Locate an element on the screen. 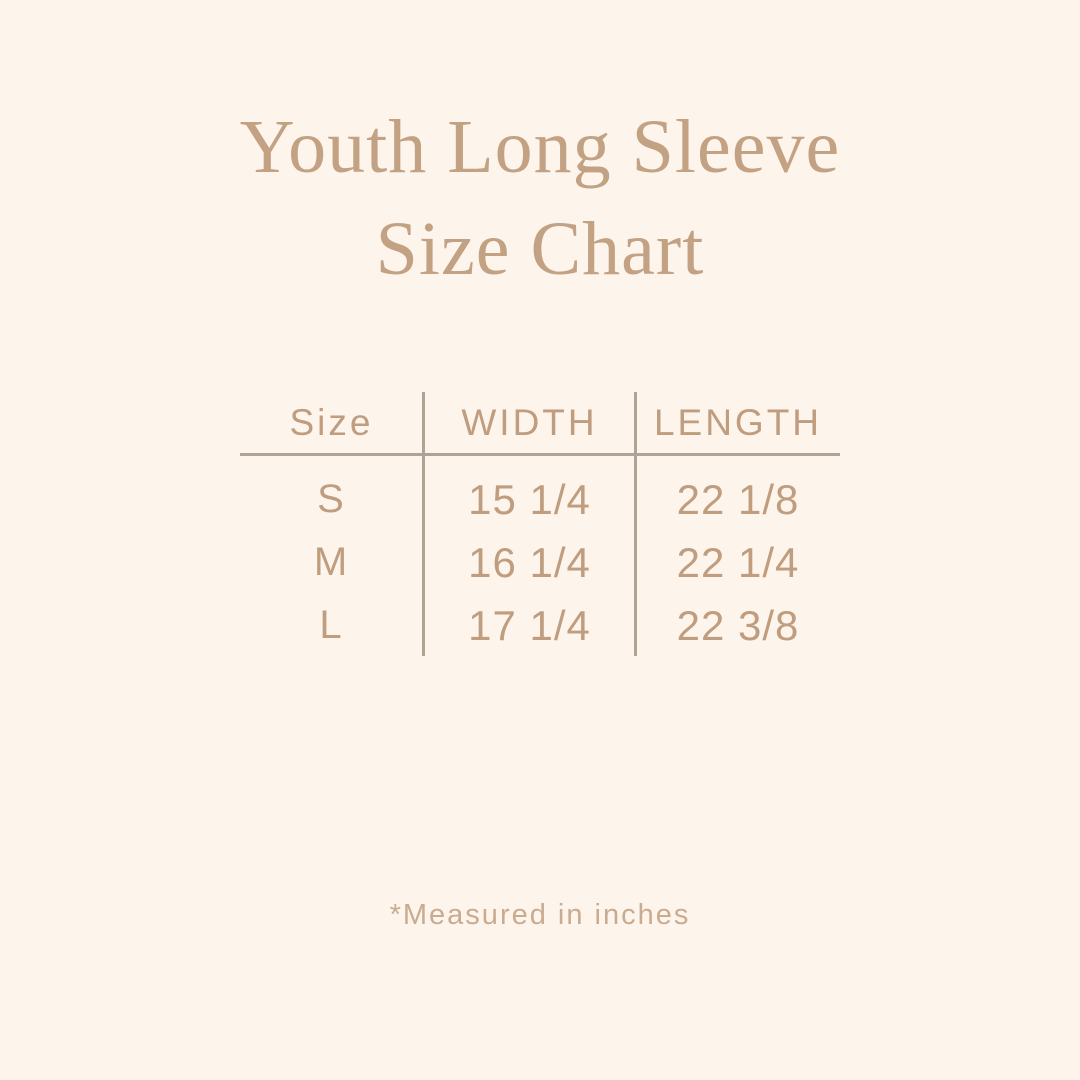  page-title-line2: Size Chart is located at coordinates (540, 249).